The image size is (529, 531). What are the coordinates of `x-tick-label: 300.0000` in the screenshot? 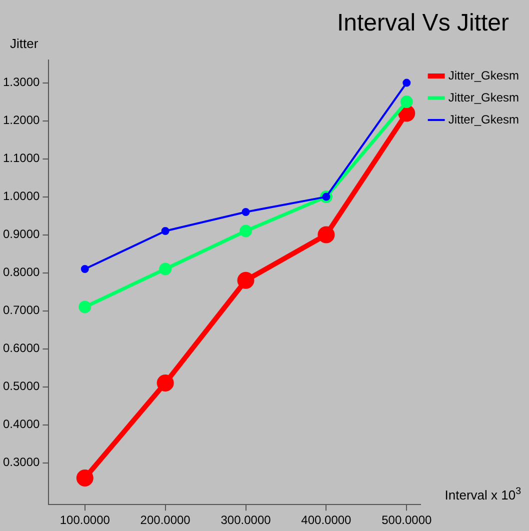 It's located at (246, 520).